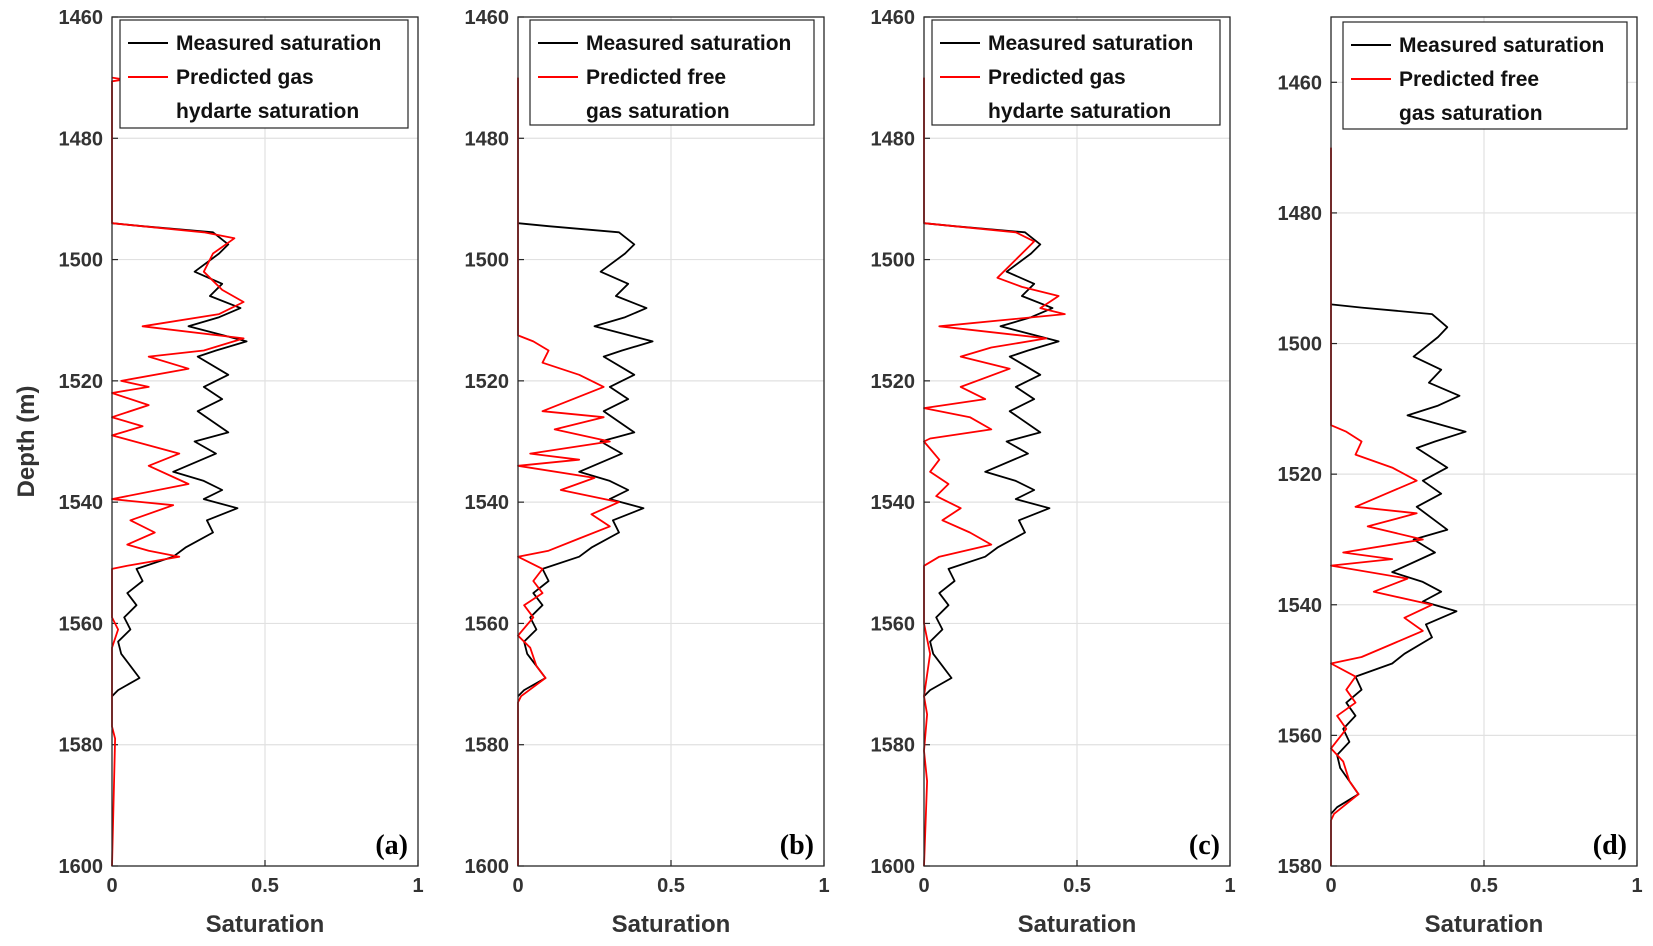  Describe the element at coordinates (391, 845) in the screenshot. I see `panel-label: (a)` at that location.